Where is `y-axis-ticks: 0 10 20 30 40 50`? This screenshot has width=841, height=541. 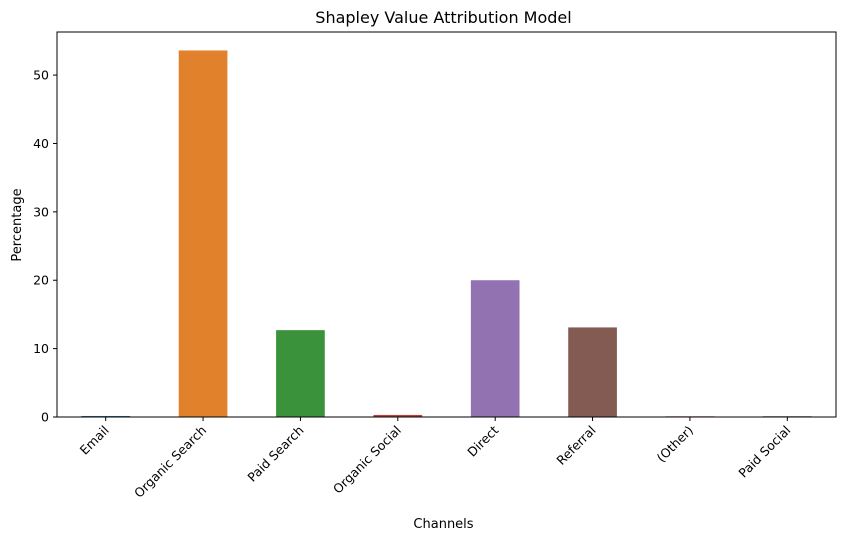
y-axis-ticks: 0 10 20 30 40 50 is located at coordinates (45, 246).